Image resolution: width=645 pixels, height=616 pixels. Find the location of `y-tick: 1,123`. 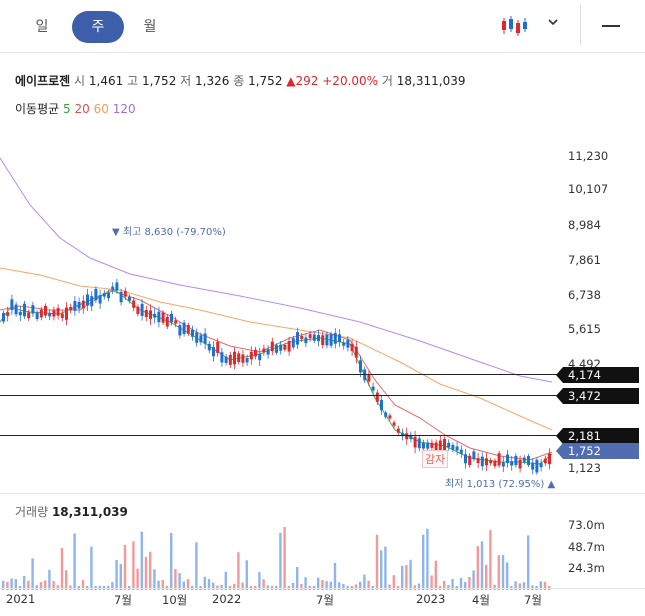

y-tick: 1,123 is located at coordinates (584, 468).